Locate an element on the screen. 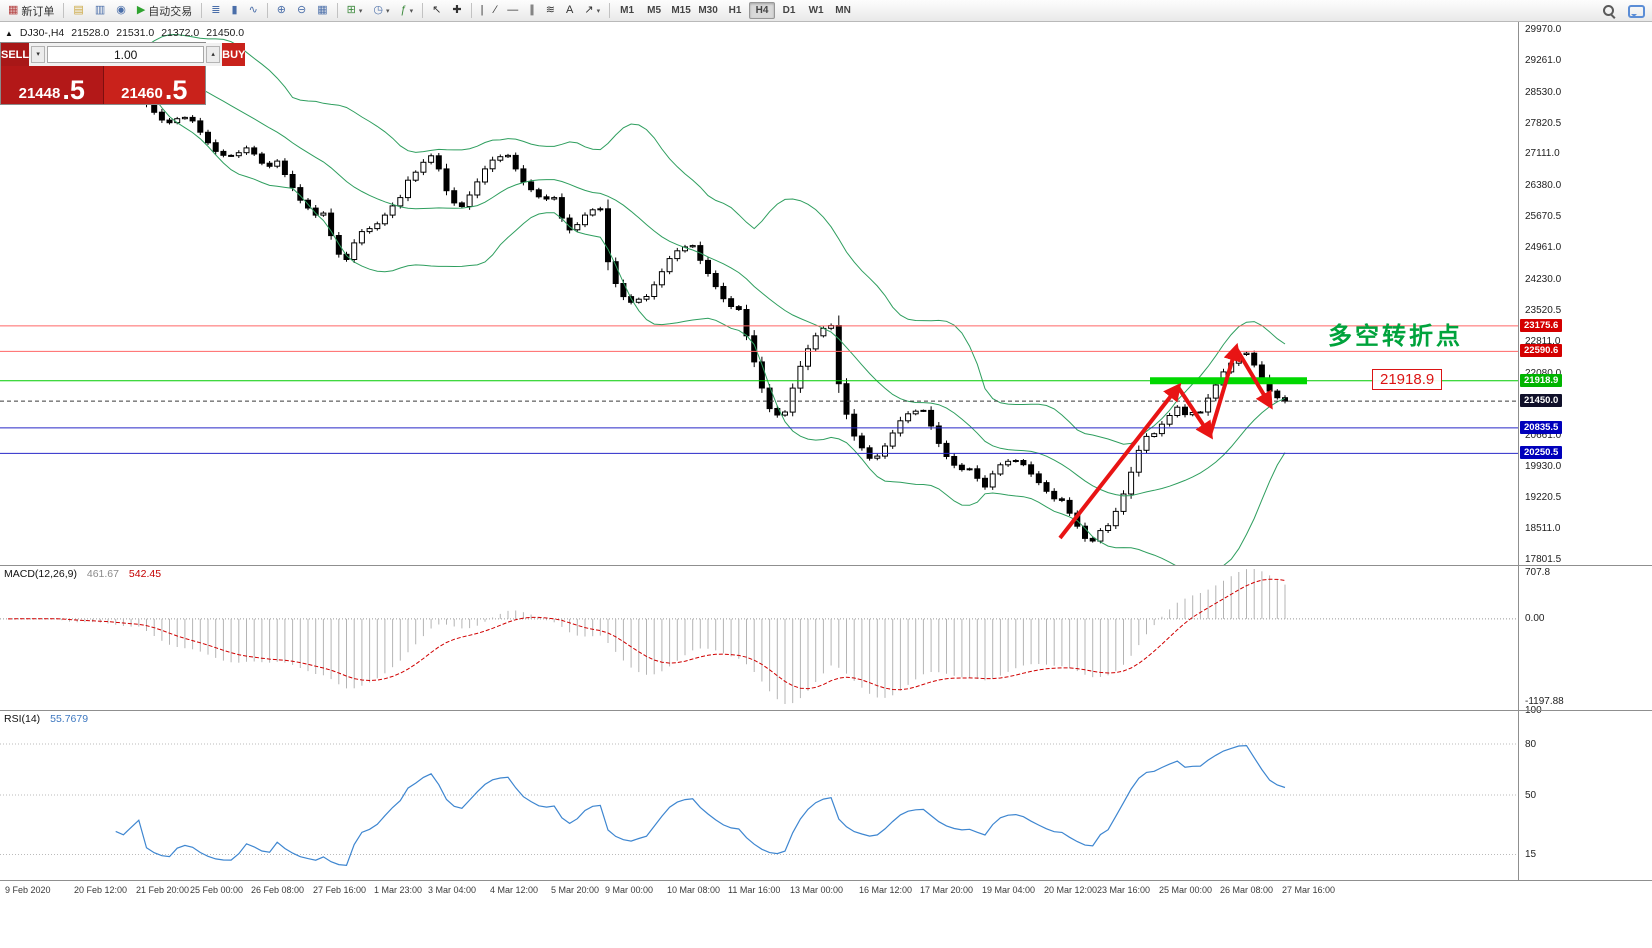 The width and height of the screenshot is (1652, 948). time-axis-label: 3 Mar 04:00 is located at coordinates (452, 890).